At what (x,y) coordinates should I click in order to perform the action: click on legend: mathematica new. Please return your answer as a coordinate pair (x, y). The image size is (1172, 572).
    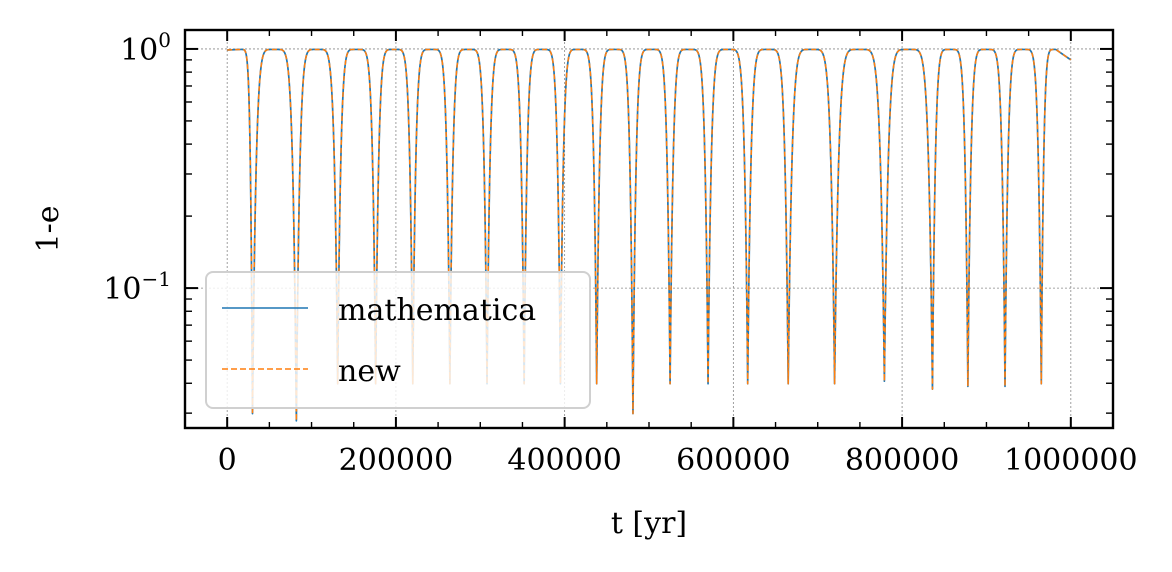
    Looking at the image, I should click on (398, 340).